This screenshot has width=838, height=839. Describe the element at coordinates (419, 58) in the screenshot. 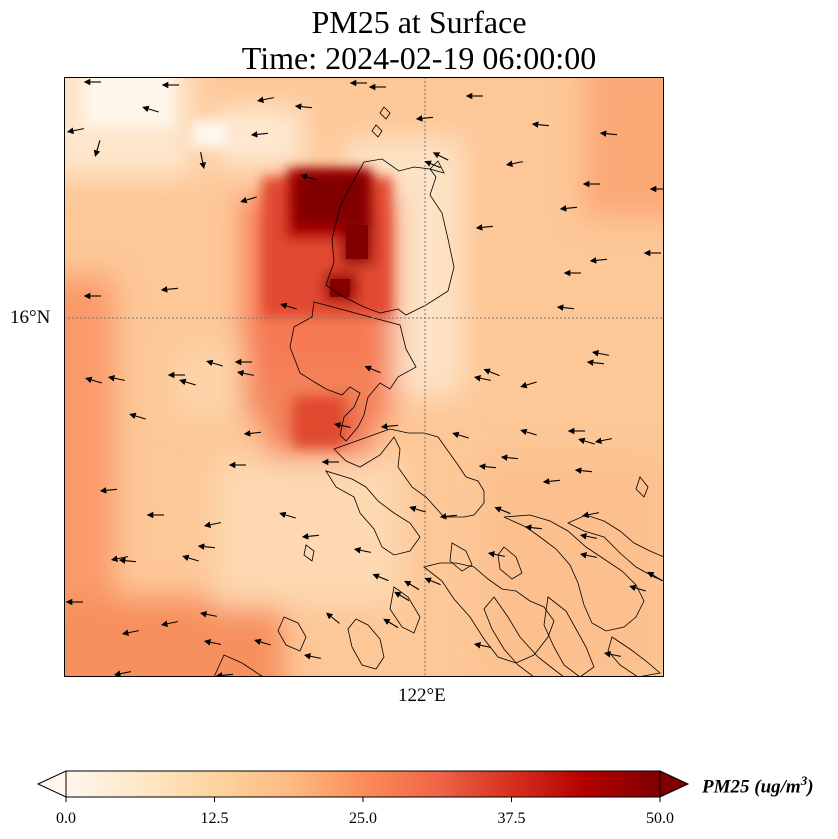

I see `map-time-subtitle: Time: 2024-02-19 06:00:00` at that location.